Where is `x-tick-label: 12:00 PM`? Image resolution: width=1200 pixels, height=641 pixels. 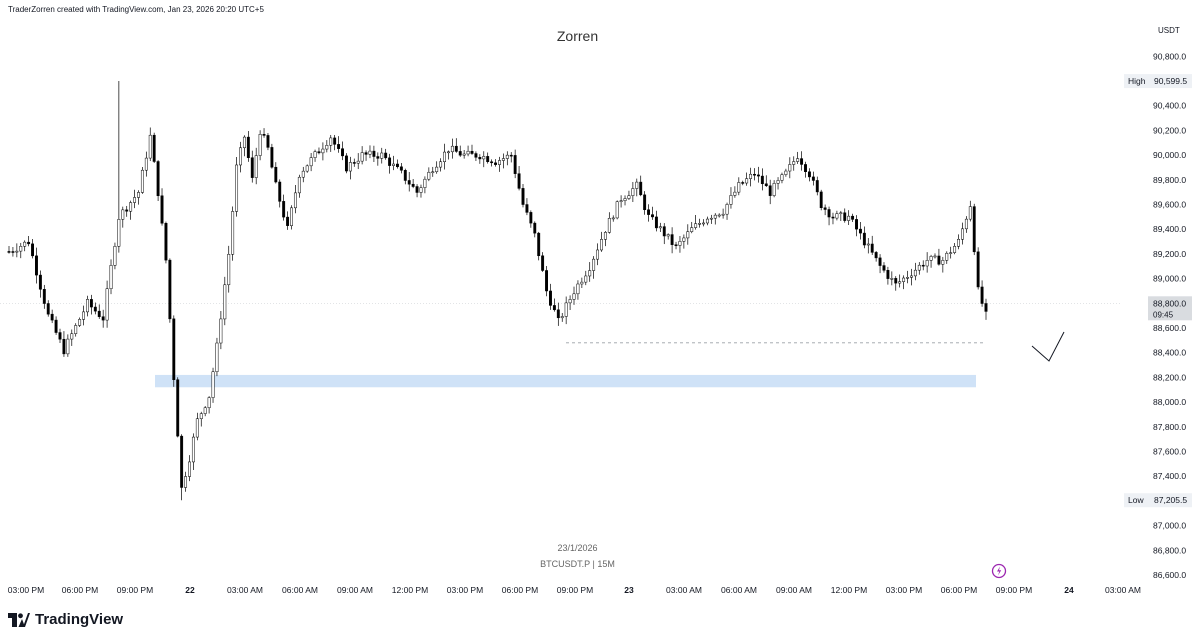 x-tick-label: 12:00 PM is located at coordinates (410, 590).